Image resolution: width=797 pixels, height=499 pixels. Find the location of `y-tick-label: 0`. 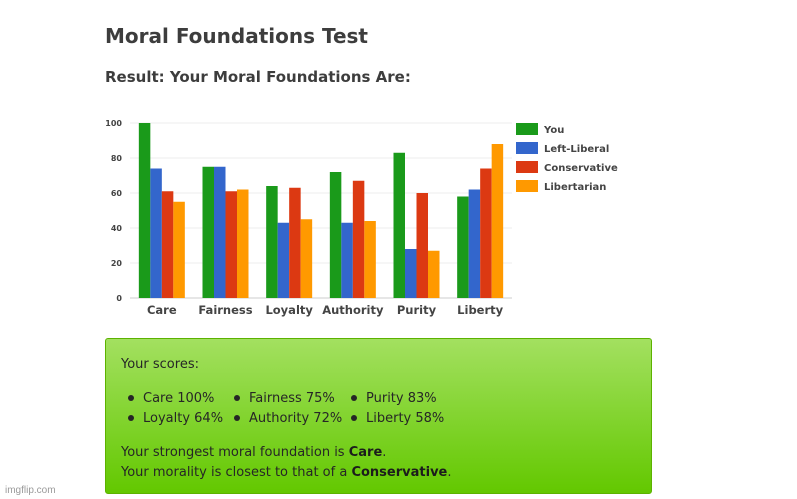

y-tick-label: 0 is located at coordinates (119, 298).